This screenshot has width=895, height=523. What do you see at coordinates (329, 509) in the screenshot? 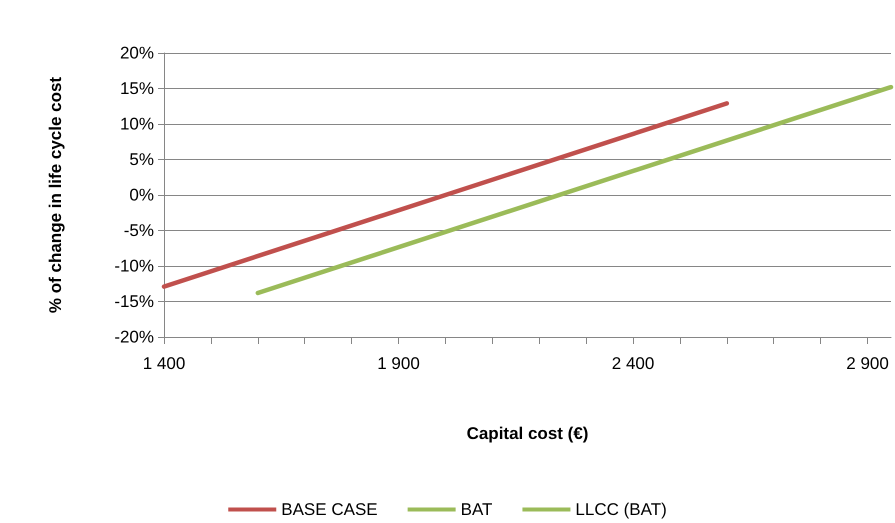
I see `legend-label: BASE CASE` at bounding box center [329, 509].